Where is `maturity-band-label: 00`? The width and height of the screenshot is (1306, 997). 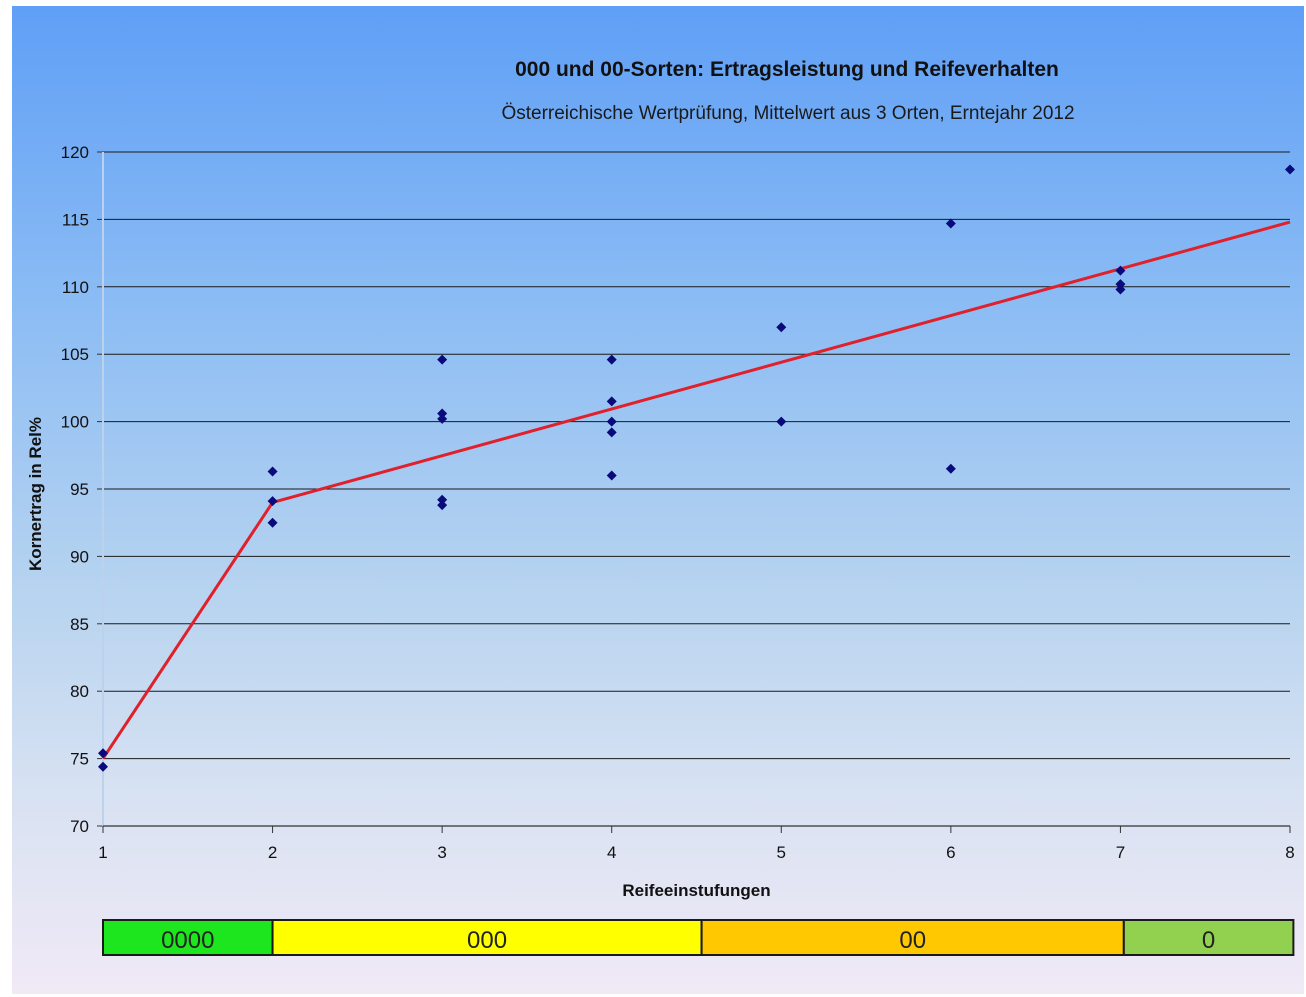 maturity-band-label: 00 is located at coordinates (912, 940).